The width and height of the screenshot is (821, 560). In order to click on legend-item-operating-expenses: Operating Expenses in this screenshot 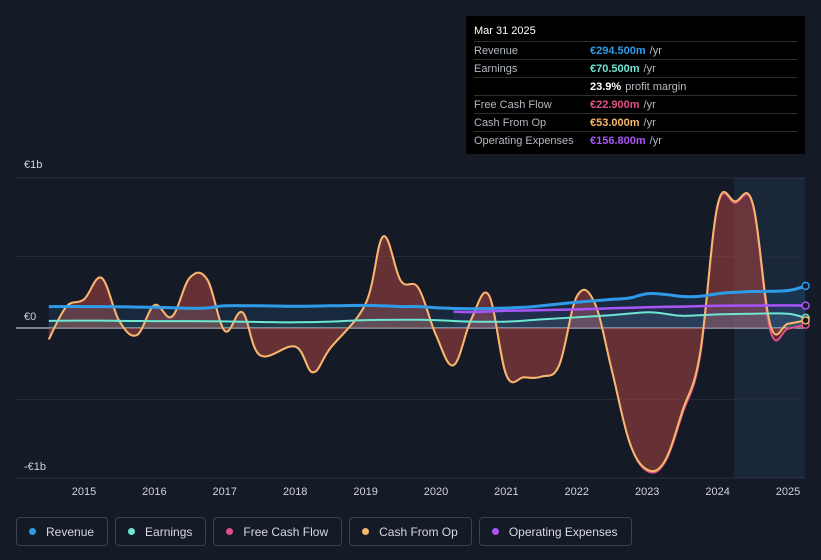, I will do `click(555, 531)`.